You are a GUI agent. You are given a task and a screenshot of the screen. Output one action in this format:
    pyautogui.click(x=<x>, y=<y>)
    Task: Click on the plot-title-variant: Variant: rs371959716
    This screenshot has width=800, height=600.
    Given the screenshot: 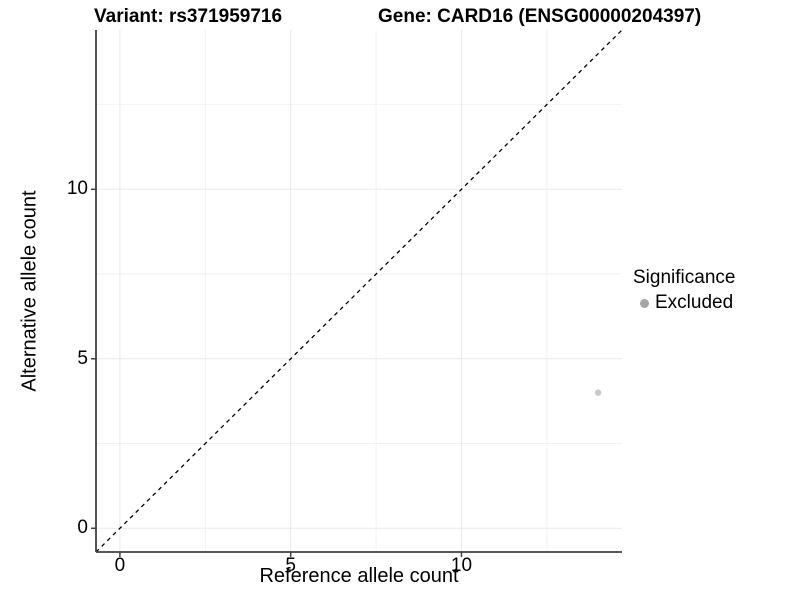 What is the action you would take?
    pyautogui.click(x=188, y=16)
    